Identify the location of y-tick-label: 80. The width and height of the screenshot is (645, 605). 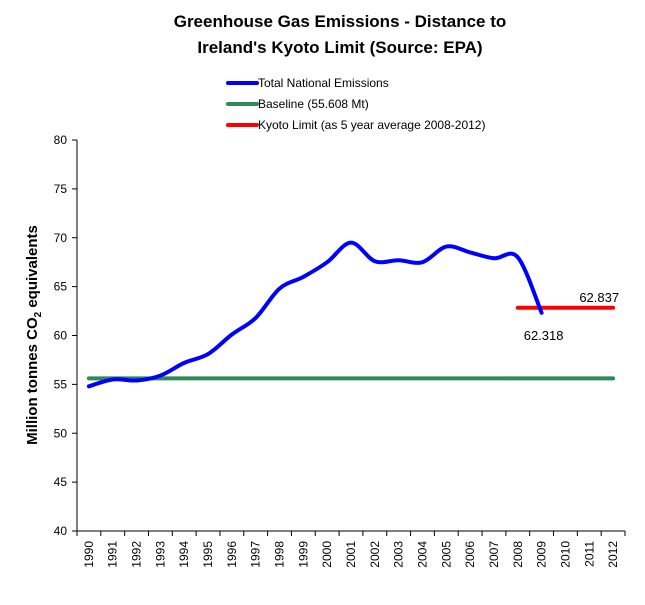
(61, 140).